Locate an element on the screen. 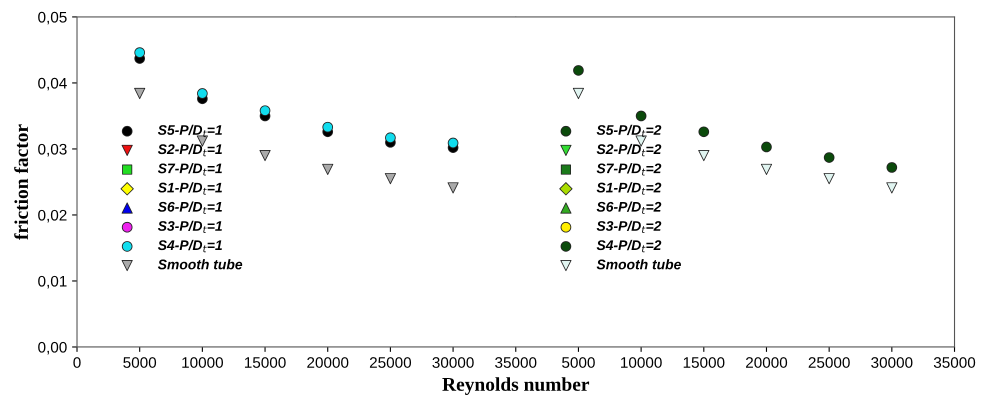  legend-label: S4-P/D$_{t}$=1 is located at coordinates (190, 246).